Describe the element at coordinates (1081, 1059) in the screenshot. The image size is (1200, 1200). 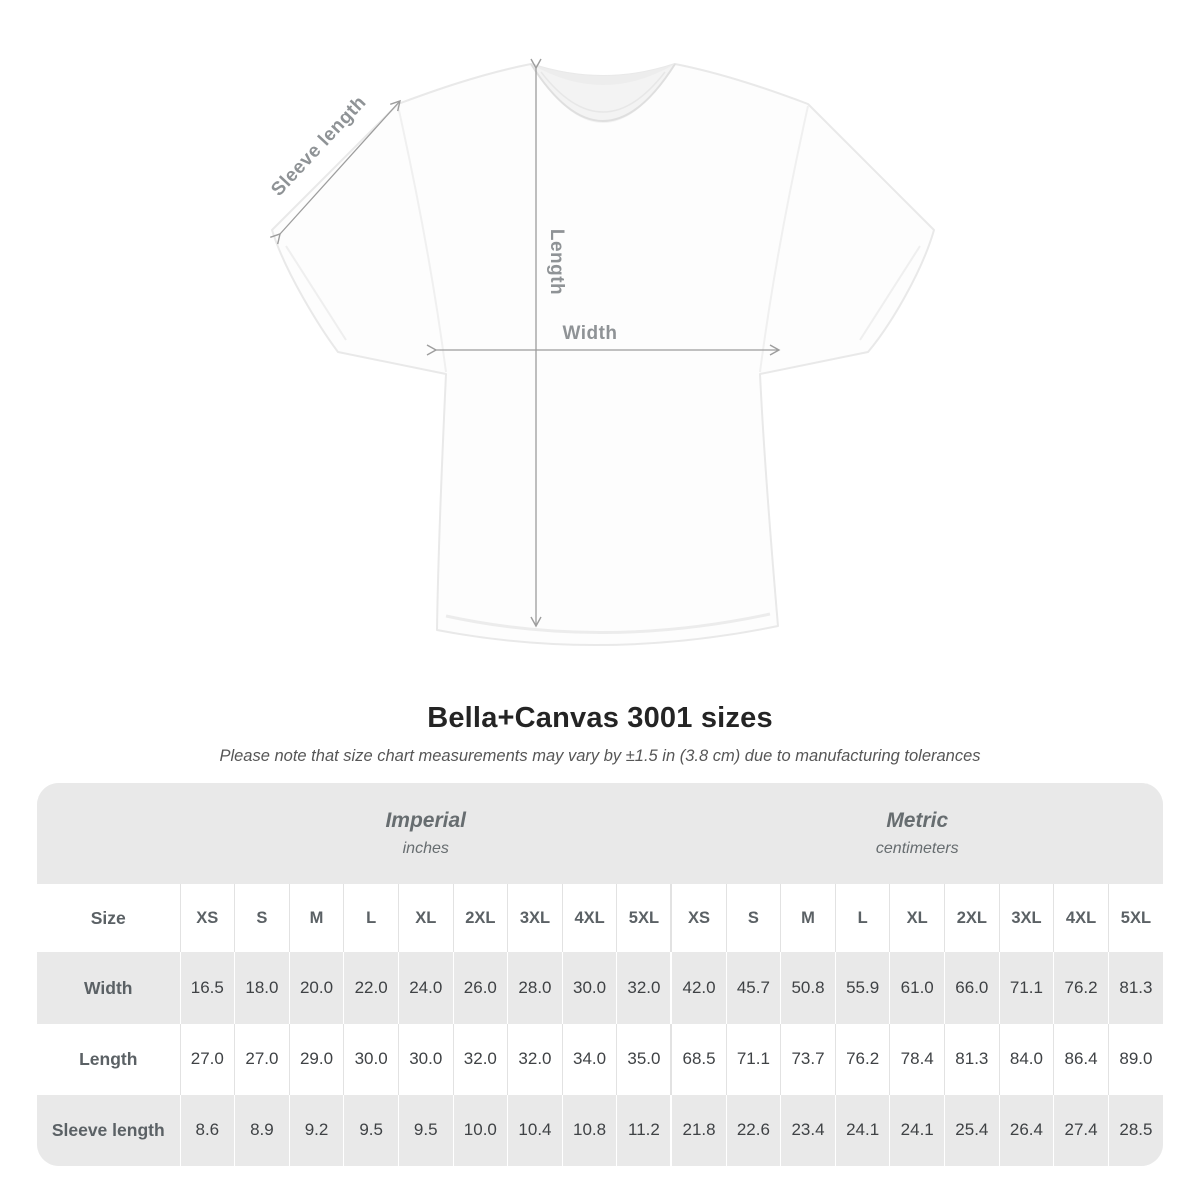
I see `value-cell: 86.4` at that location.